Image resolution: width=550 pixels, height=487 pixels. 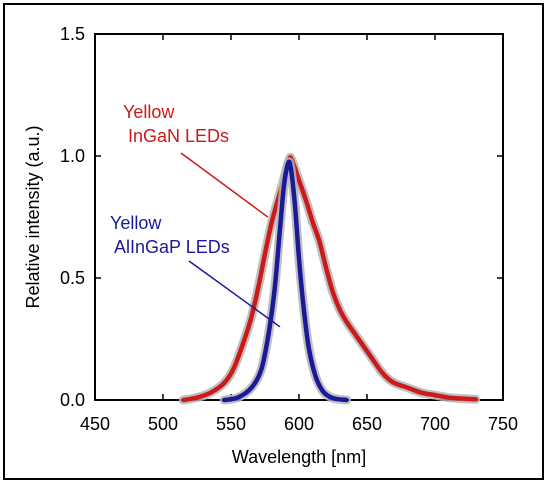 What do you see at coordinates (95, 424) in the screenshot?
I see `x-tick-label: 450` at bounding box center [95, 424].